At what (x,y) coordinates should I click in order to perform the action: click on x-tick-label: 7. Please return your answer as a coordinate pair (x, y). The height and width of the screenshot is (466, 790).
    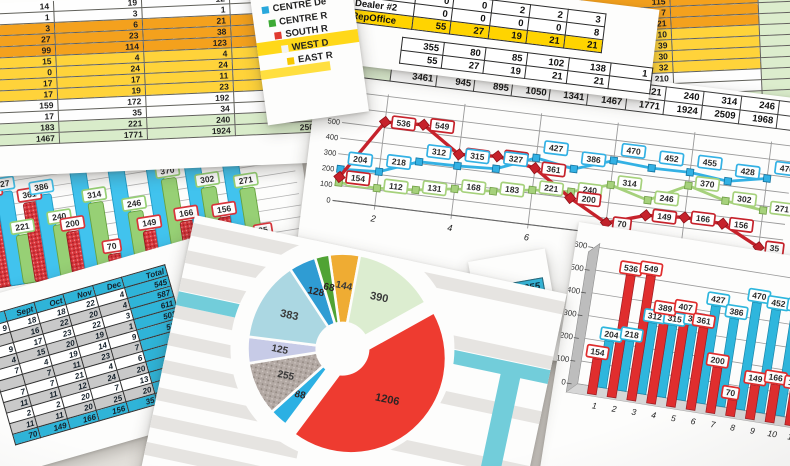
    Looking at the image, I should click on (713, 424).